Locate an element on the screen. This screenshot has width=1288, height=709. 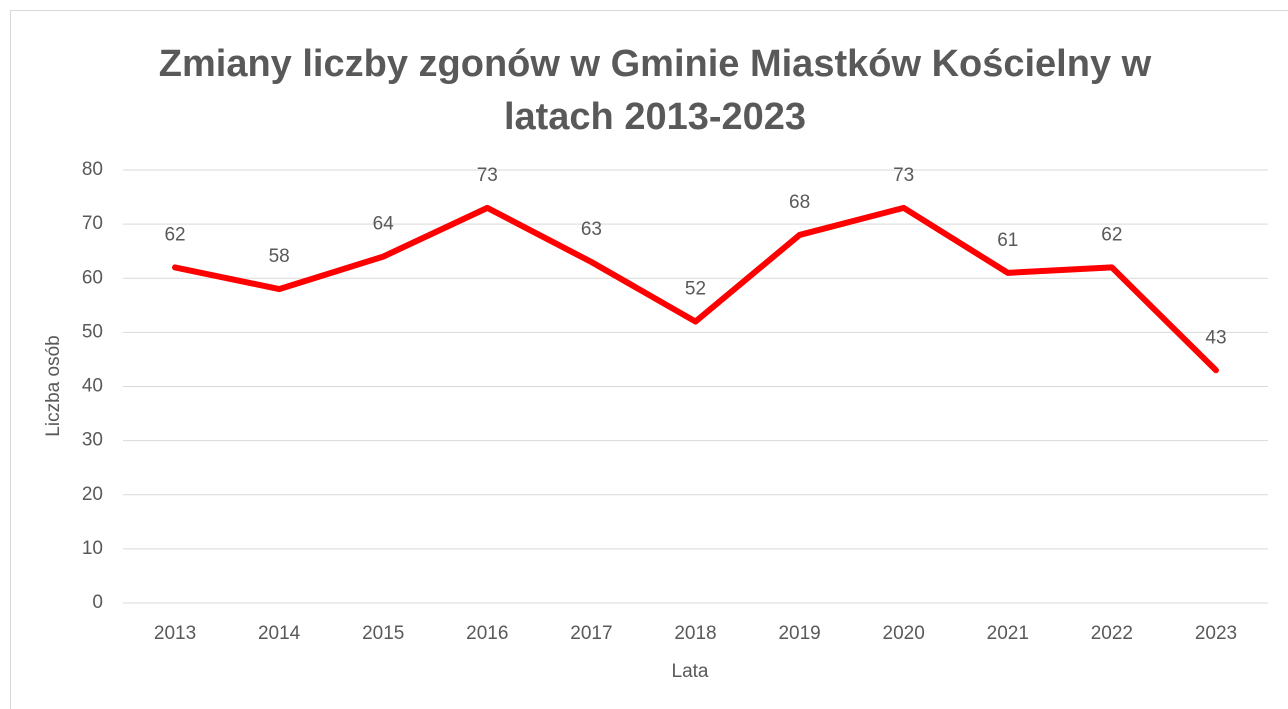
x-tick-label: 2019 is located at coordinates (799, 633).